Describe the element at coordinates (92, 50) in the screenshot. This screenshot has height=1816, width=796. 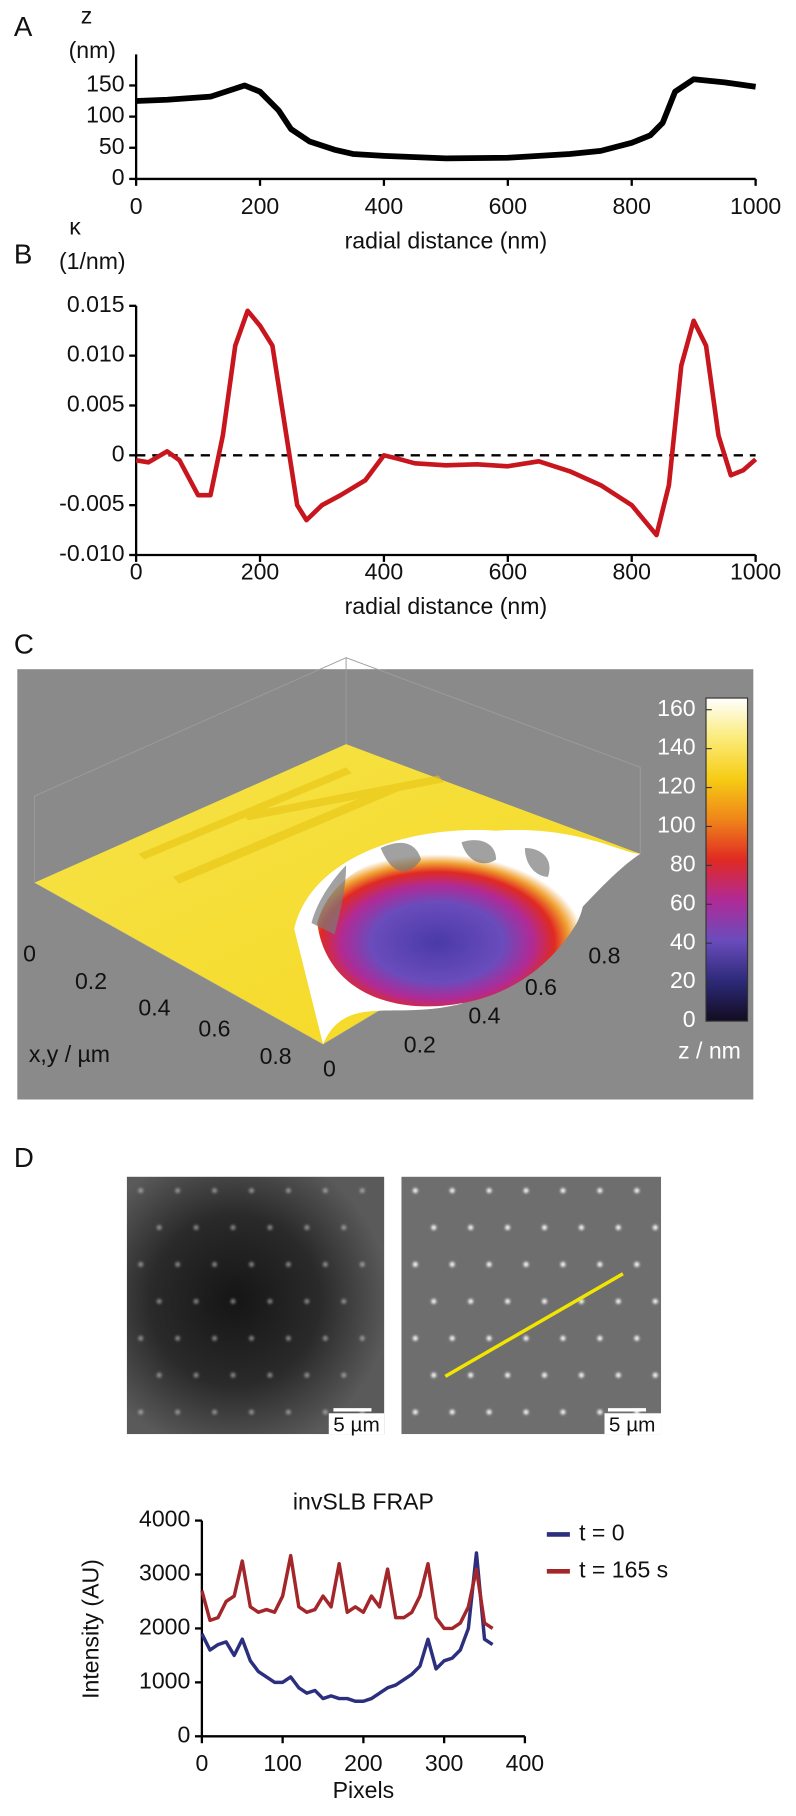
I see `y-axis-label: (nm)` at that location.